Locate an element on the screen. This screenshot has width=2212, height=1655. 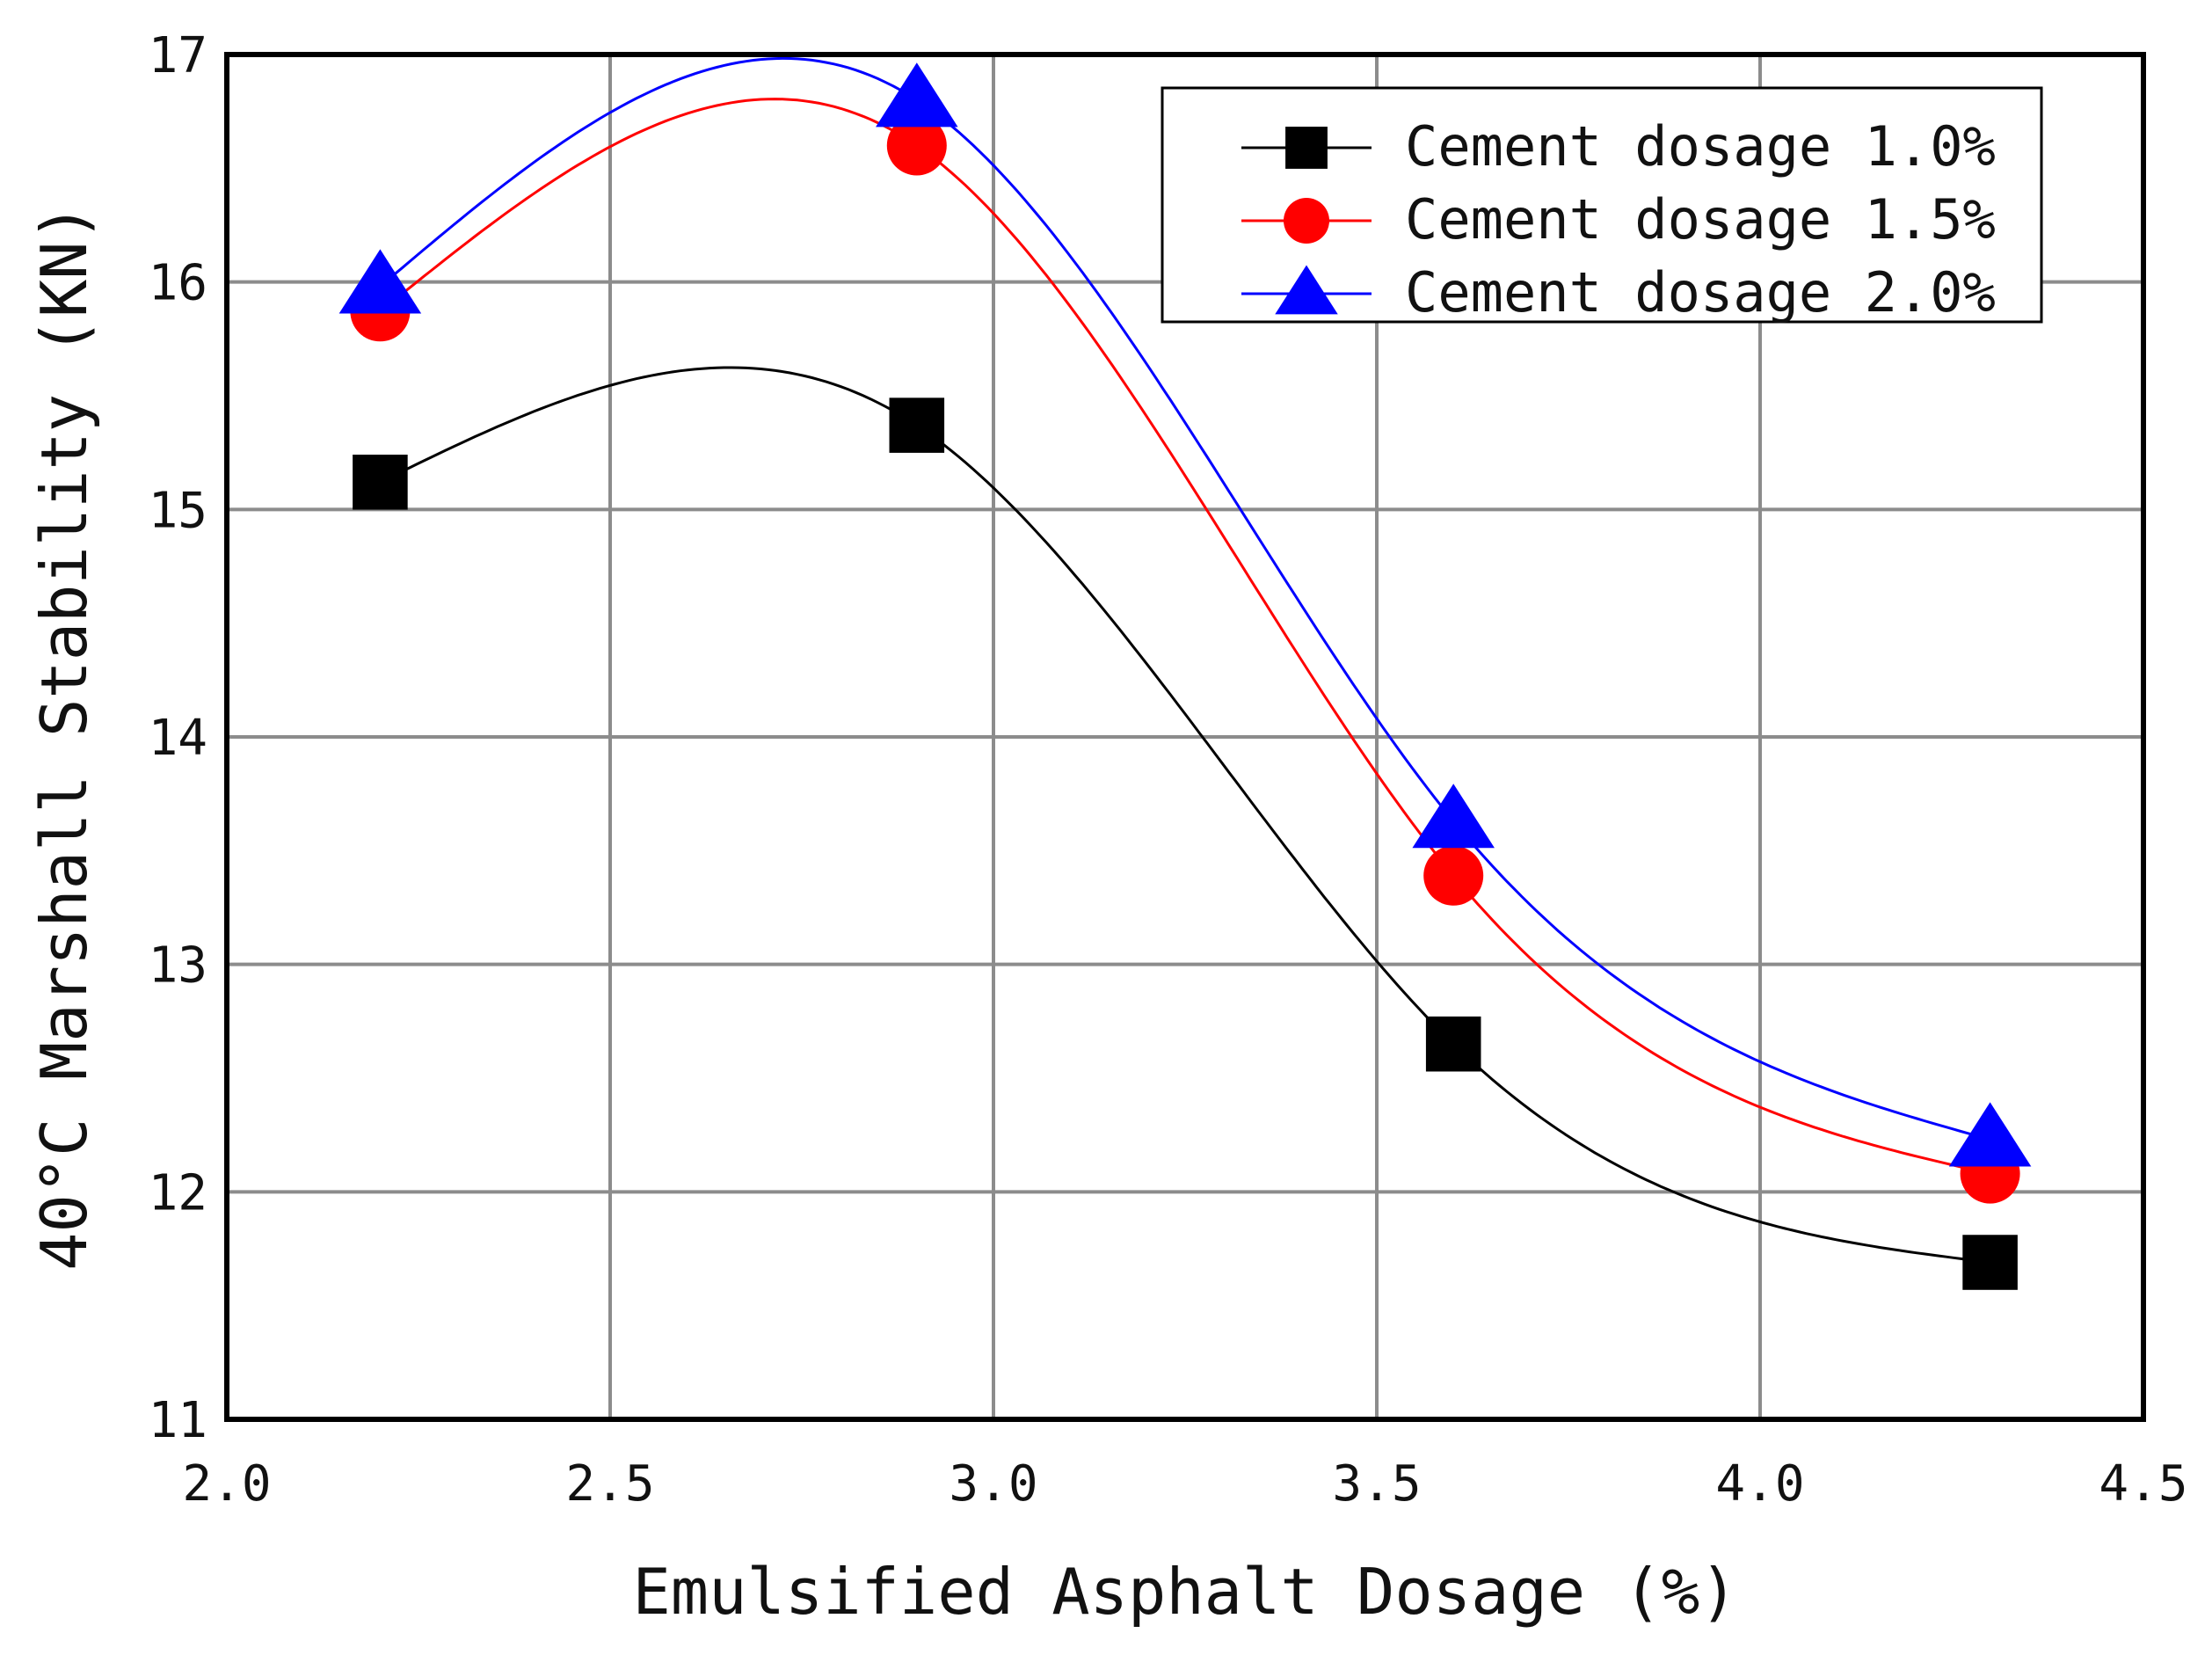
x-axis-label: Emulsified Asphalt Dosage (%) is located at coordinates (1184, 1592).